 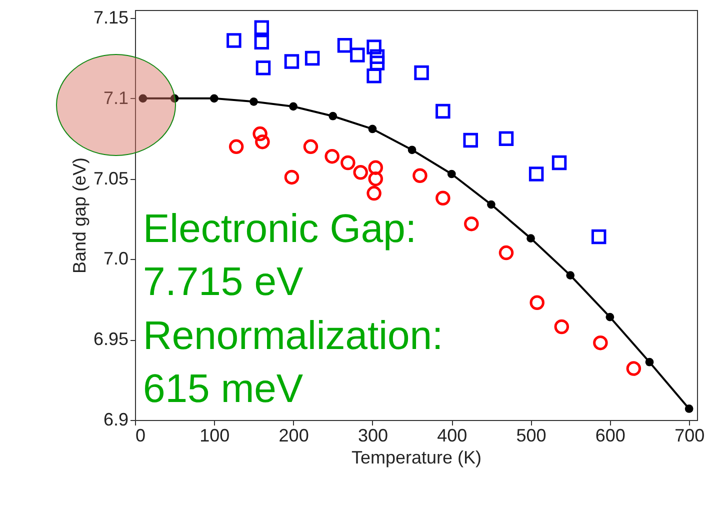 I want to click on x-tick-label: 700, so click(x=689, y=436).